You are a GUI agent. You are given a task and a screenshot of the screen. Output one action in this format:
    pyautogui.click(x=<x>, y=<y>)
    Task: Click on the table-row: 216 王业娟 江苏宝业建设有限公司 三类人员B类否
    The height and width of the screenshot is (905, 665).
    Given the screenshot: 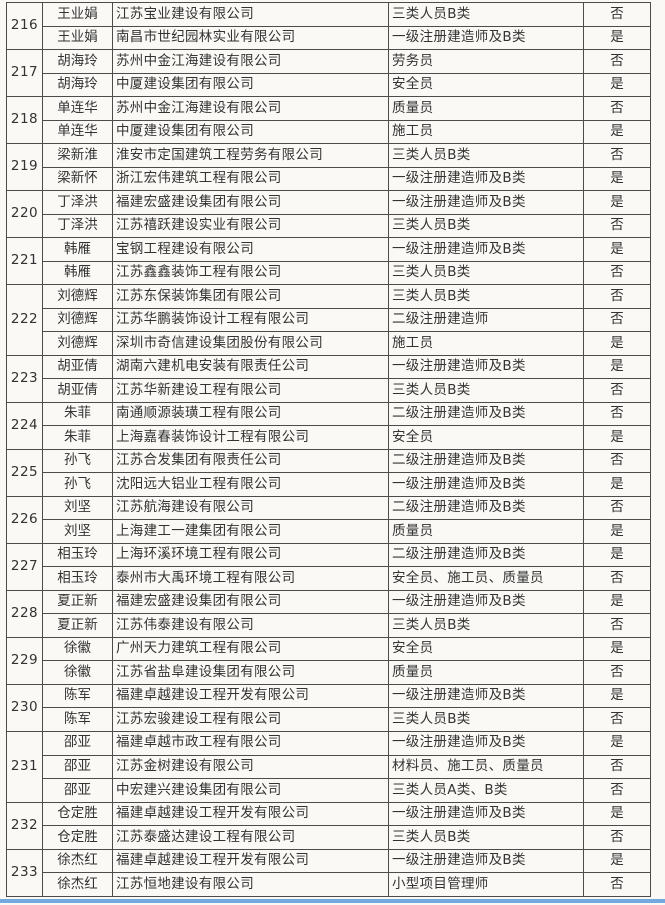 What is the action you would take?
    pyautogui.click(x=328, y=26)
    